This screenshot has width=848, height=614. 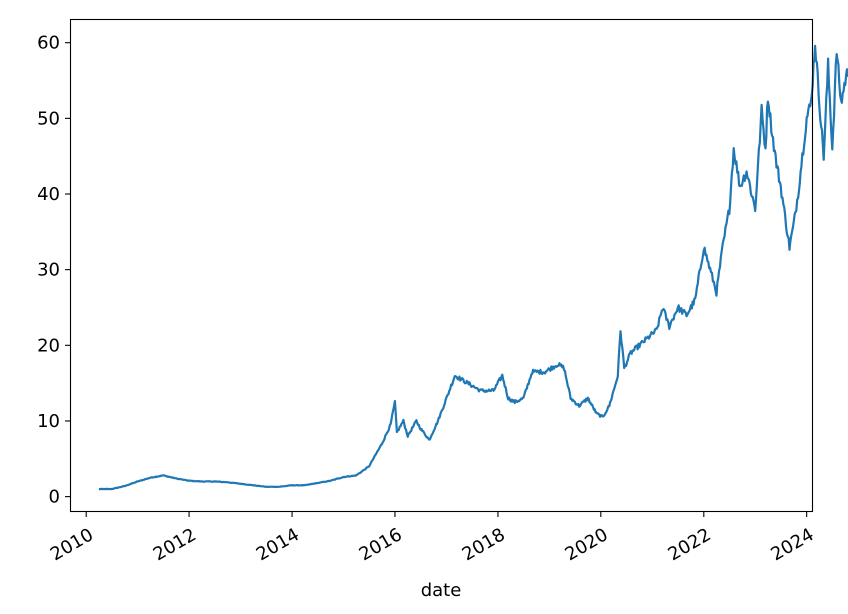 I want to click on watermark-text: 微信号: ailabx, so click(x=735, y=578).